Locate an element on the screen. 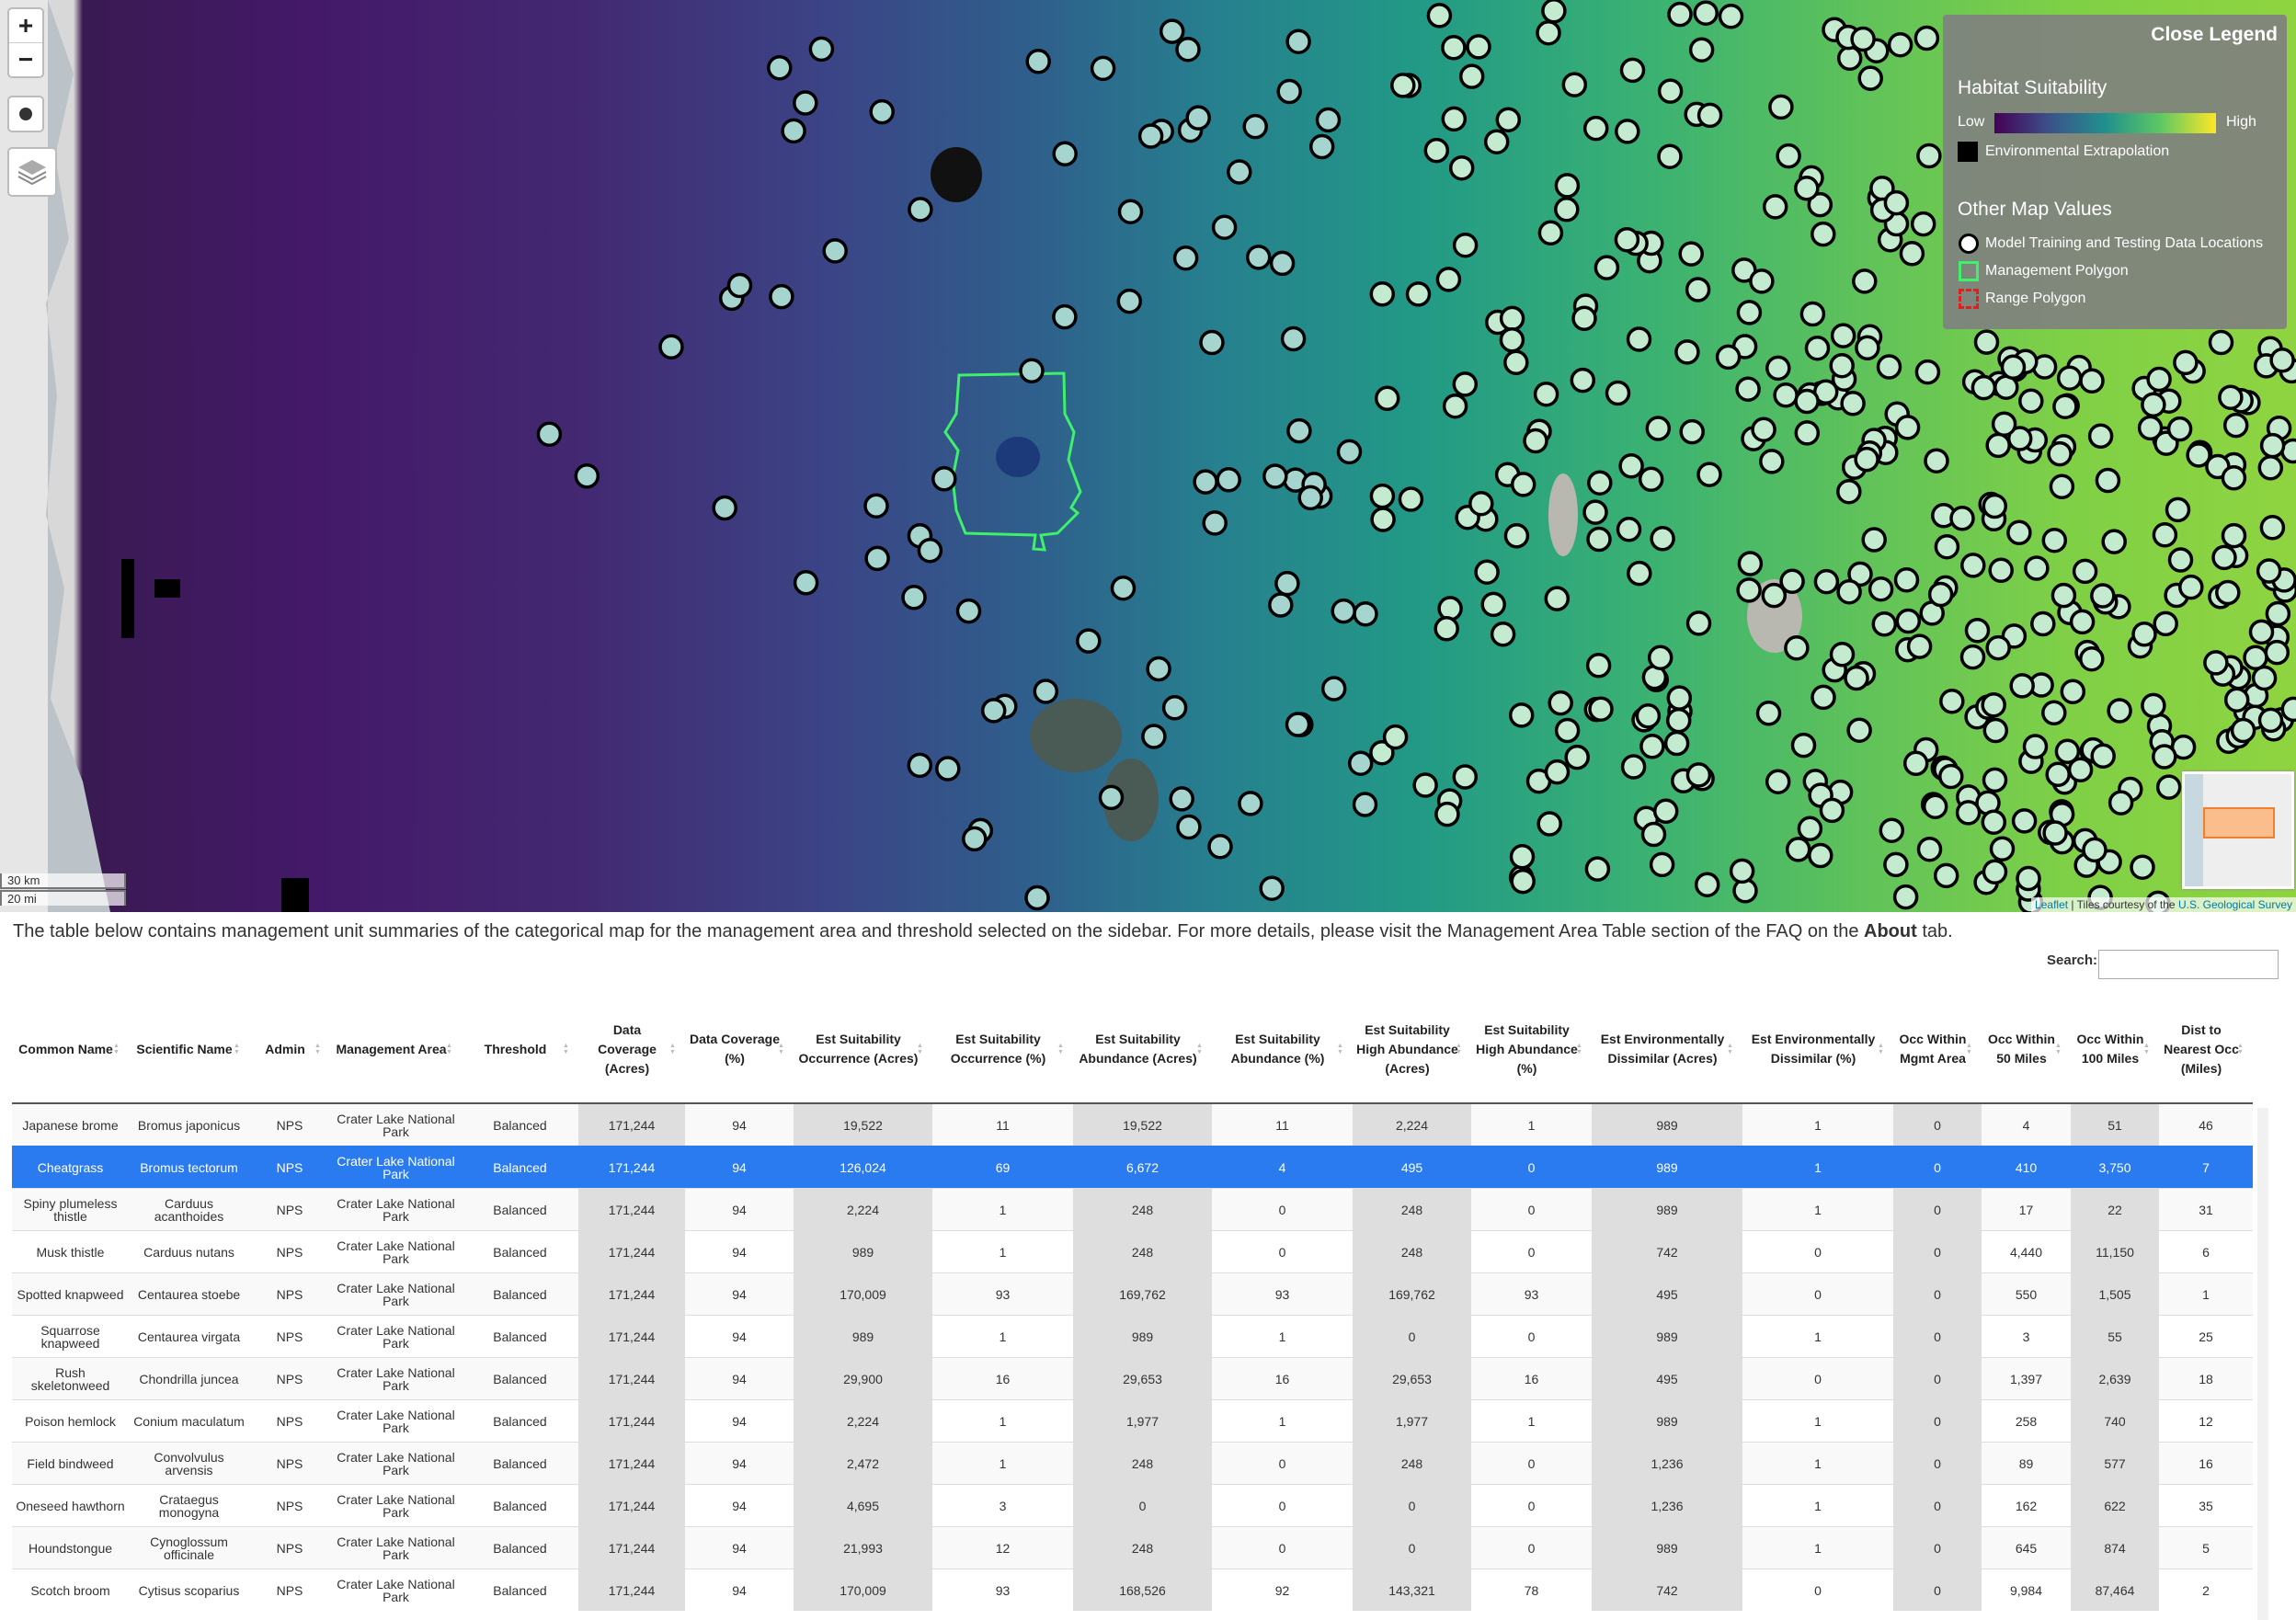  column-header: Est Suitability Abundance (%) is located at coordinates (1282, 1050).